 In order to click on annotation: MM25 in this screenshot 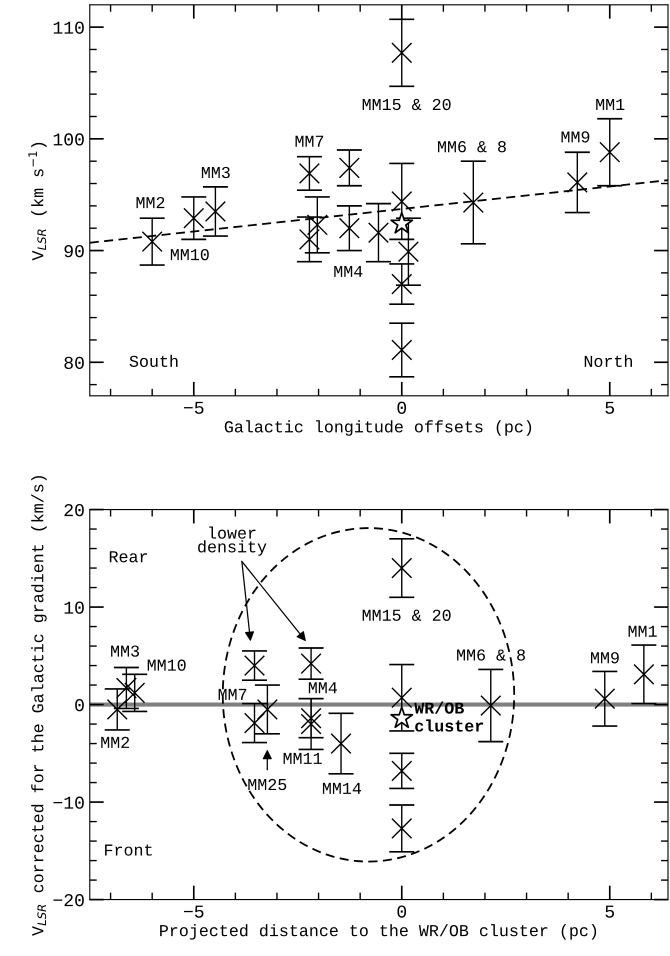, I will do `click(267, 784)`.